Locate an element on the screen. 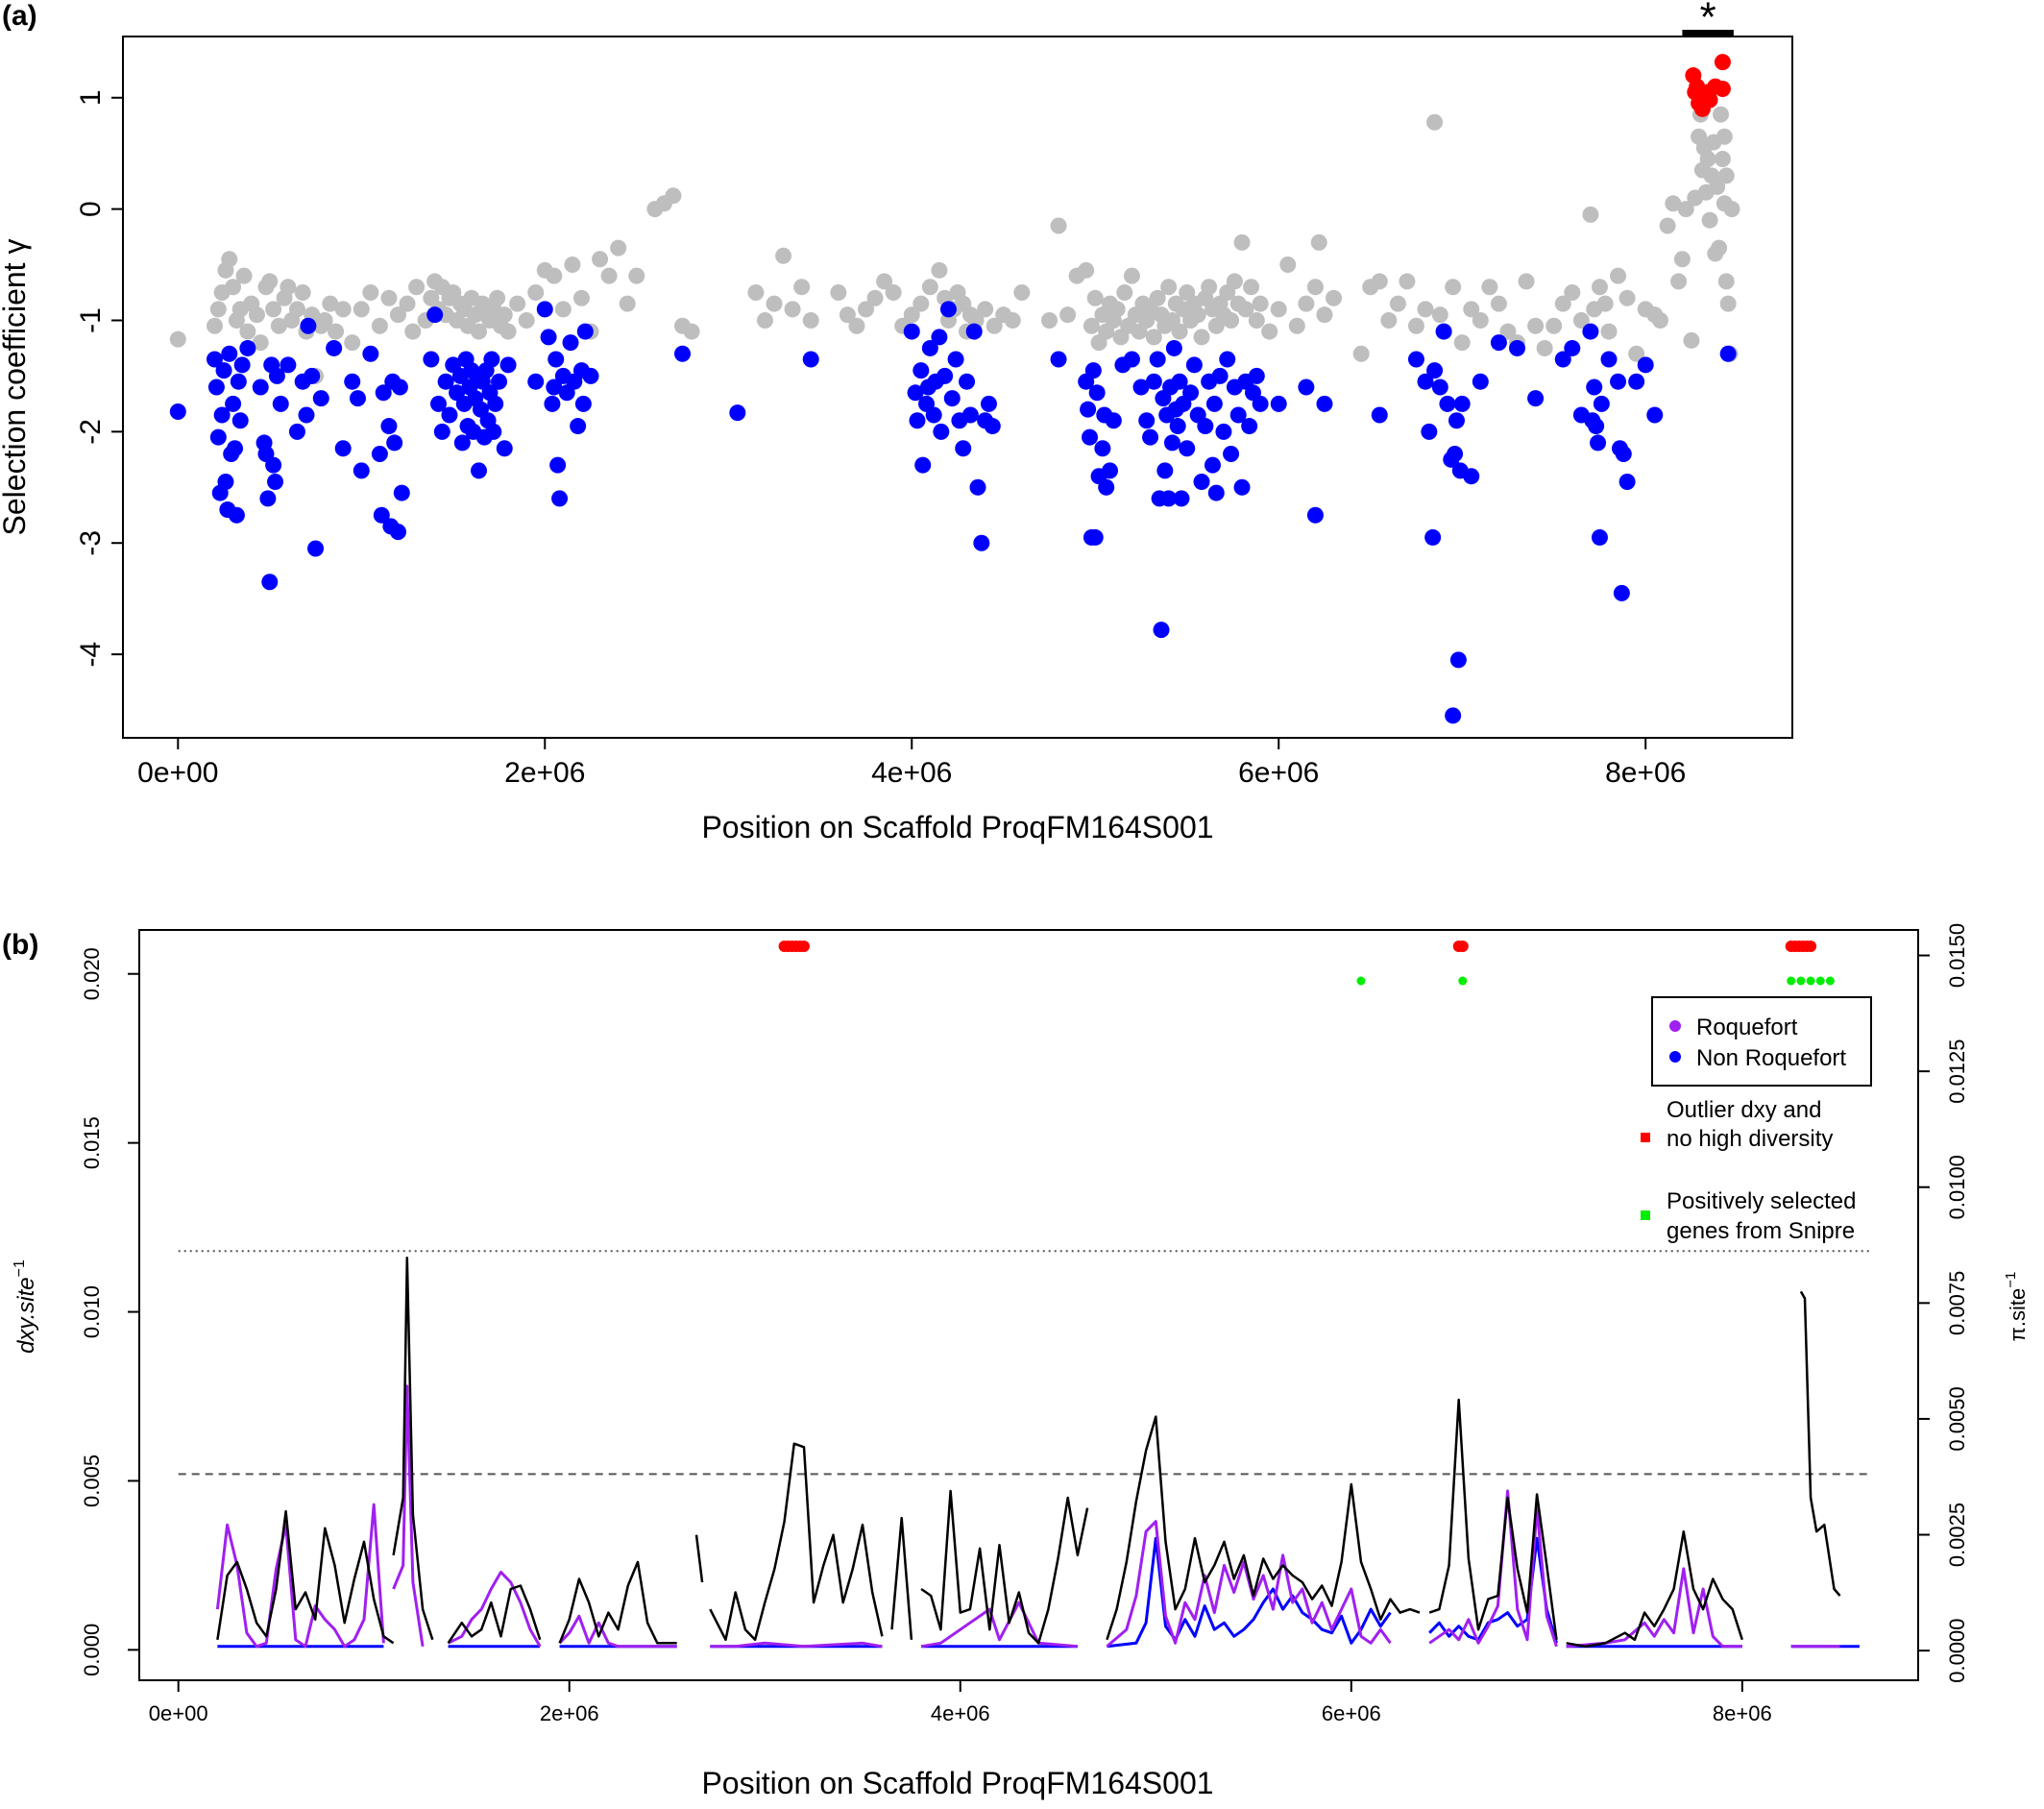 Image resolution: width=2044 pixels, height=1809 pixels. panel-b-label: (b) is located at coordinates (20, 945).